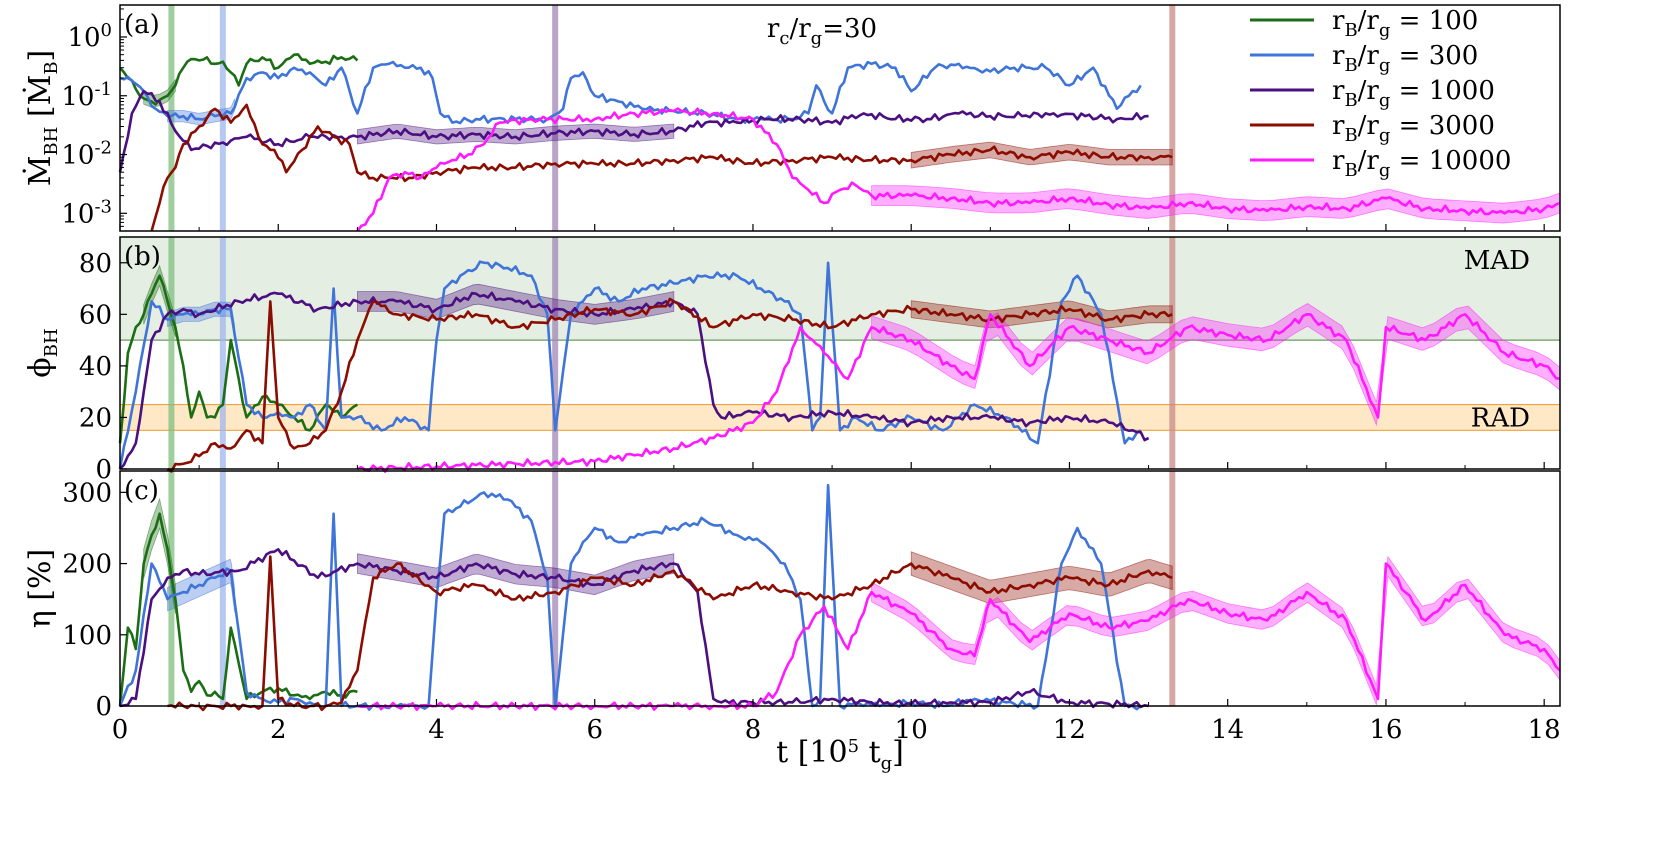  I want to click on legend-label-r-b-r-g-100: rB/rg = 100, so click(1405, 23).